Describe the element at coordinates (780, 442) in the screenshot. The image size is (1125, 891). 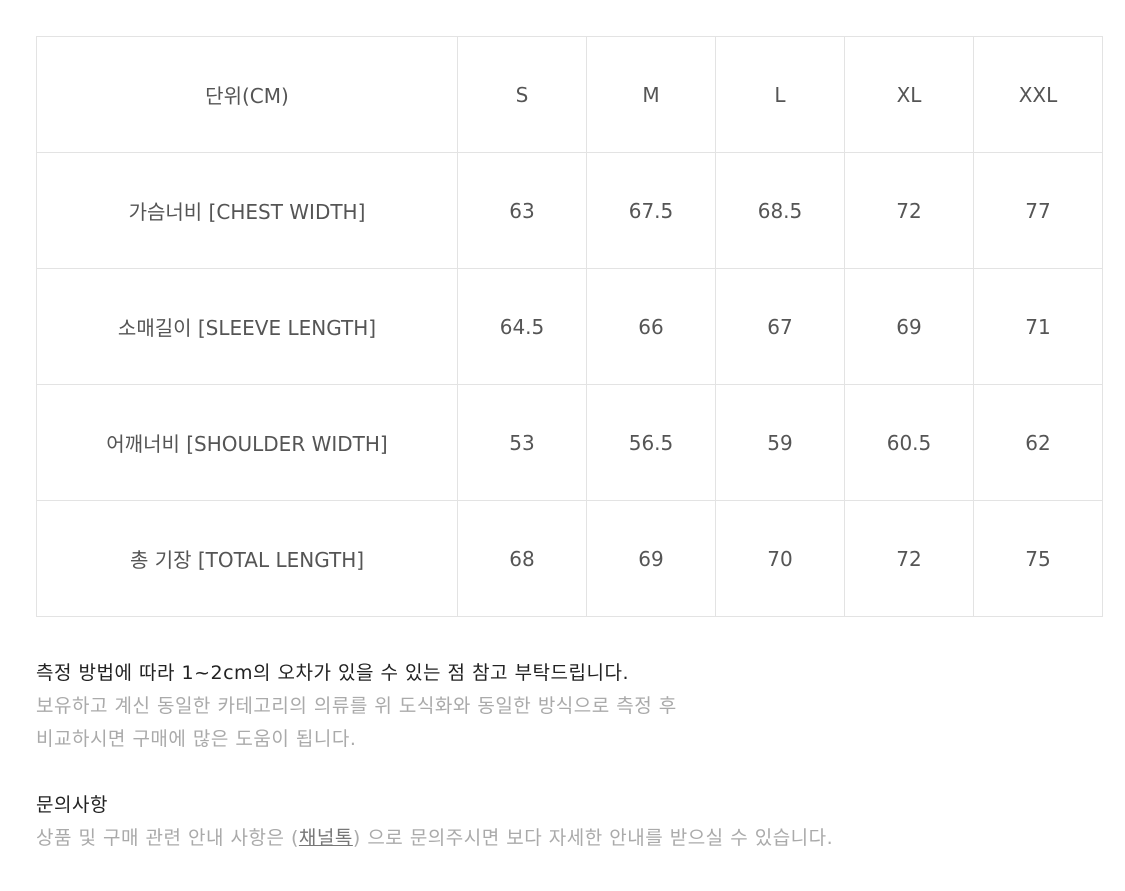
I see `cell: 59` at that location.